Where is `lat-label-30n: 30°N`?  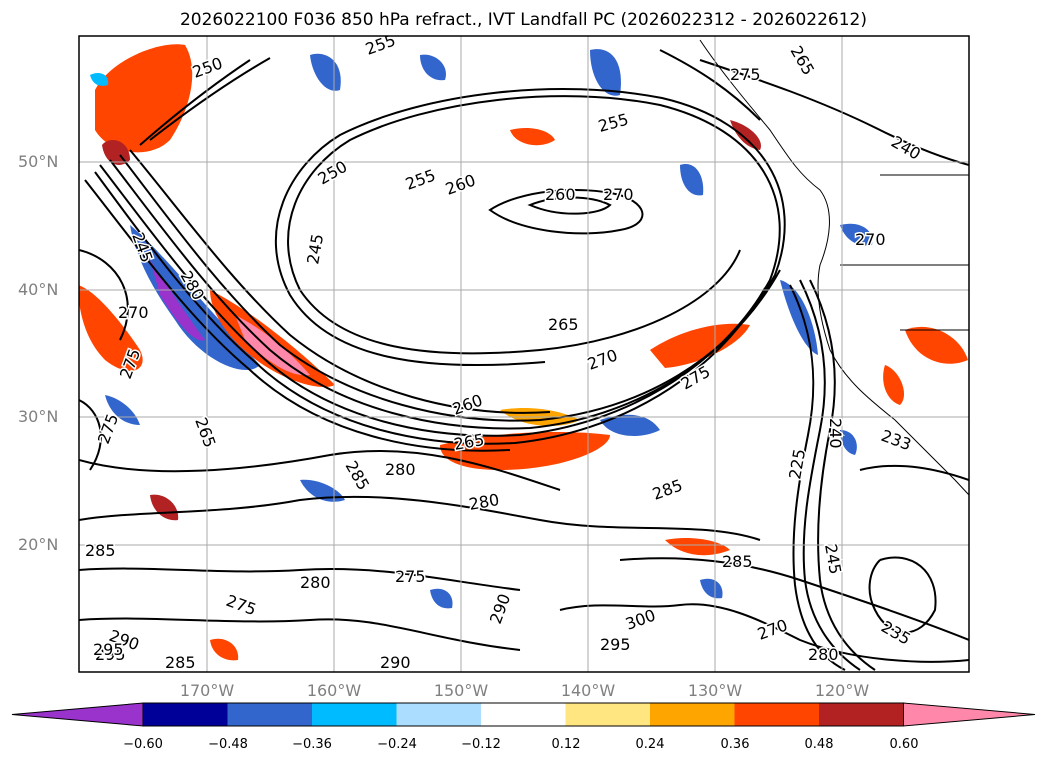 lat-label-30n: 30°N is located at coordinates (38, 416).